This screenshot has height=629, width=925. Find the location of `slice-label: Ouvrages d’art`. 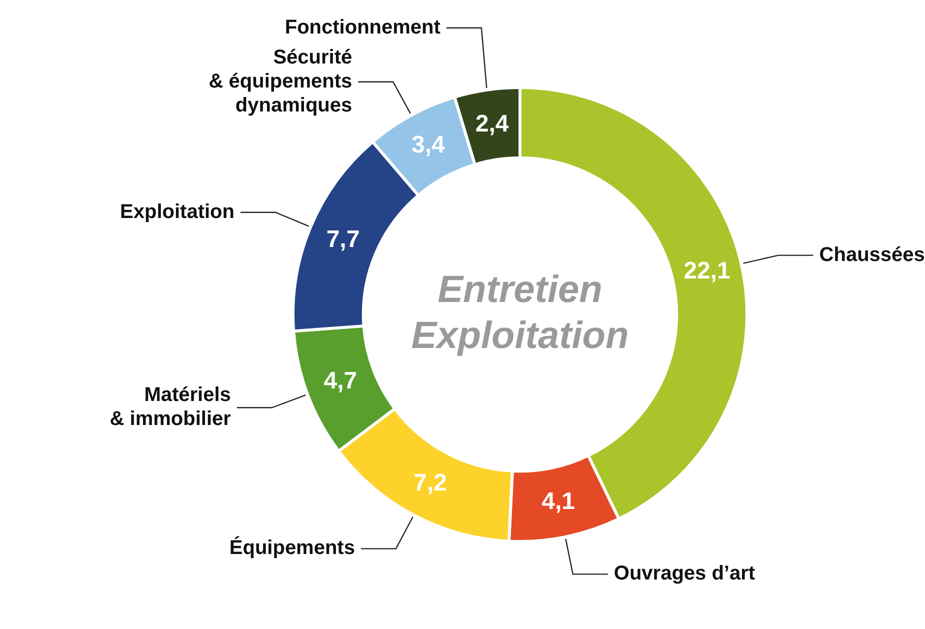

slice-label: Ouvrages d’art is located at coordinates (685, 573).